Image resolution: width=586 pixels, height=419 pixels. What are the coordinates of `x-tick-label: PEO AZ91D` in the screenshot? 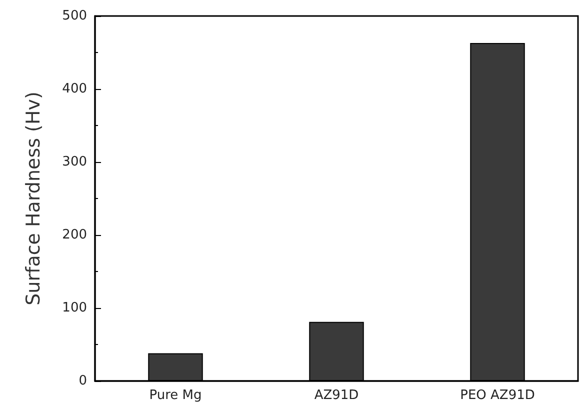 It's located at (497, 395).